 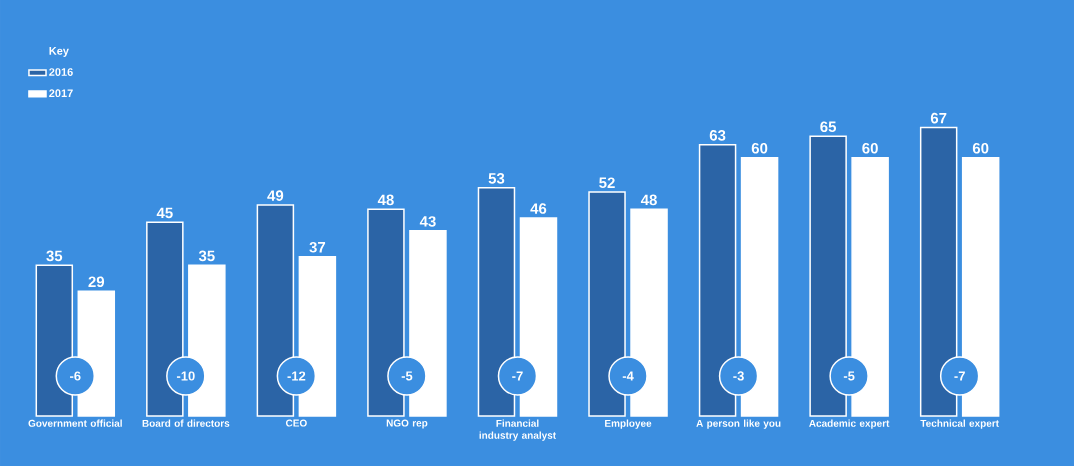 What do you see at coordinates (828, 127) in the screenshot?
I see `data-label: 65` at bounding box center [828, 127].